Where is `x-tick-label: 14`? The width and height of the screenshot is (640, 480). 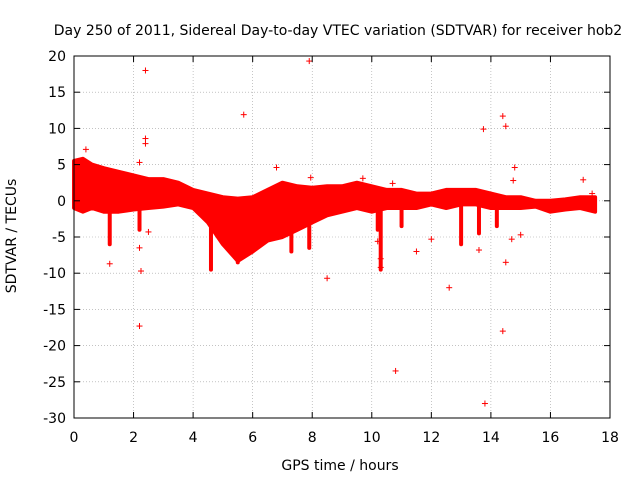
x-tick-label: 14 is located at coordinates (491, 438).